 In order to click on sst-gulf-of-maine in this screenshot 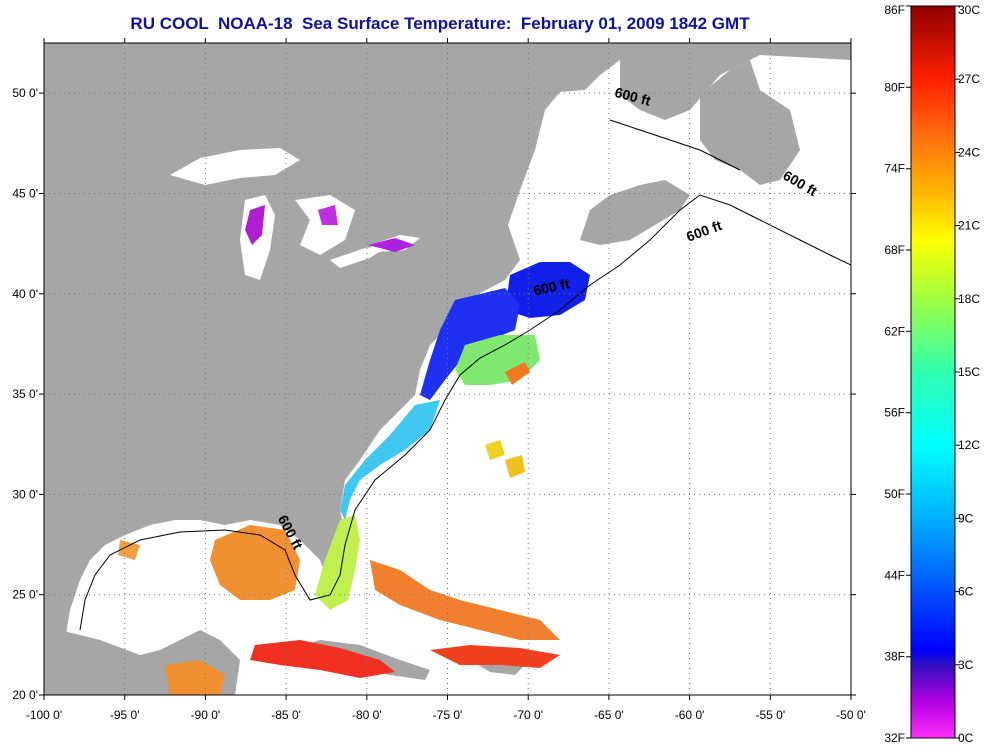, I will do `click(547, 290)`.